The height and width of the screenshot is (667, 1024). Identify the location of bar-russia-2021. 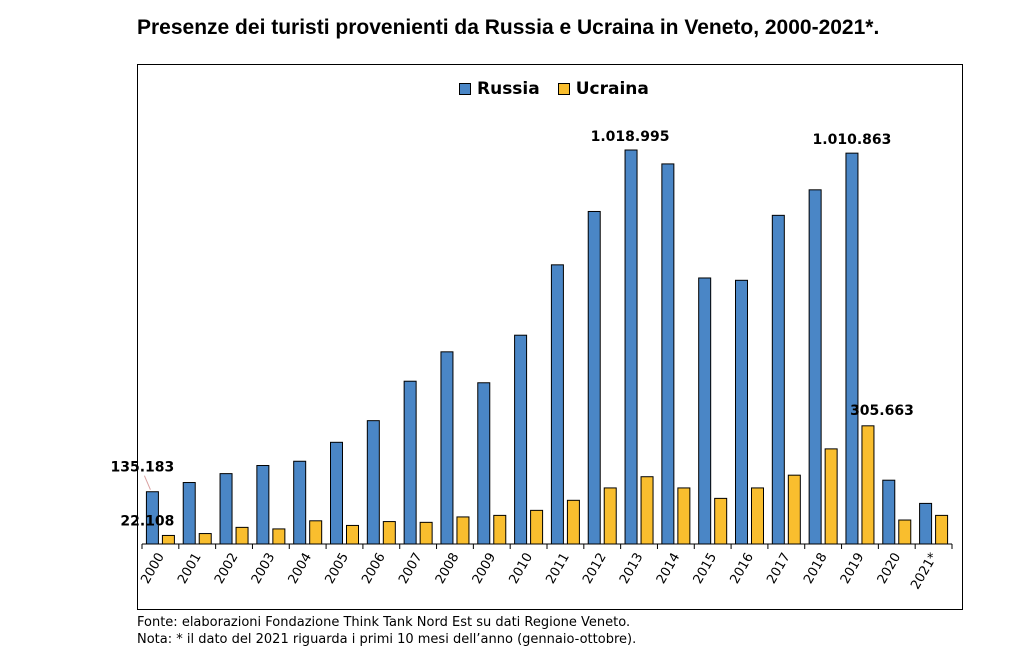
(926, 523).